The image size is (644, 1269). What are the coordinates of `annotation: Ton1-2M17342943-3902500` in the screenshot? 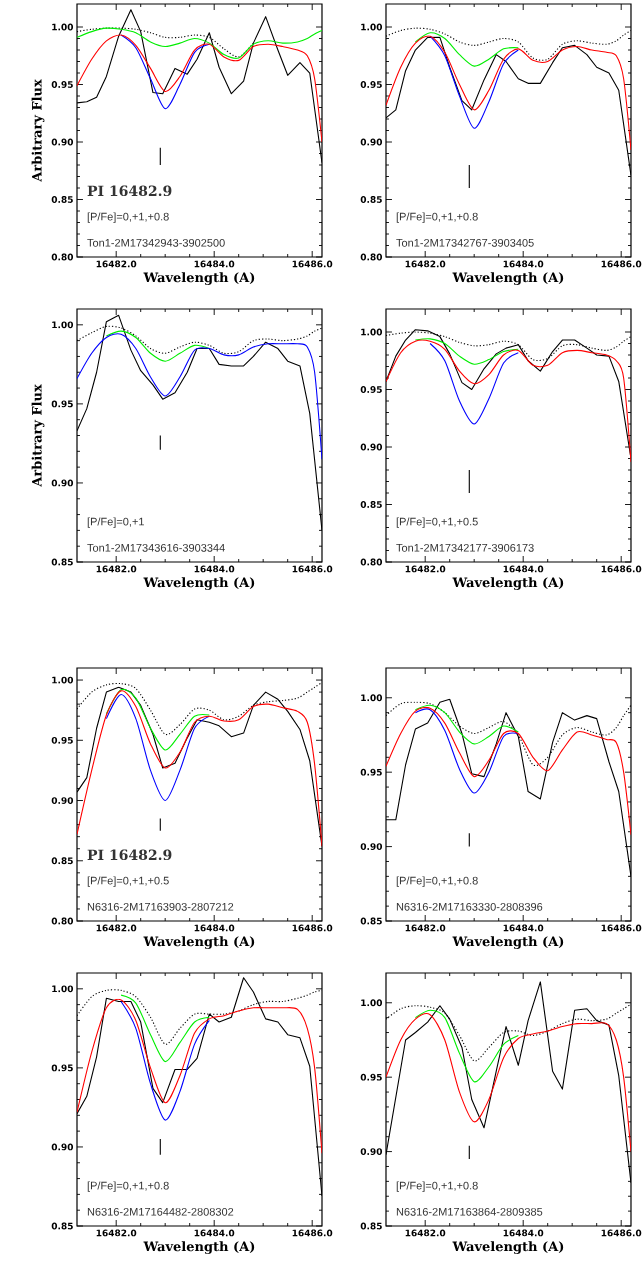 It's located at (156, 242).